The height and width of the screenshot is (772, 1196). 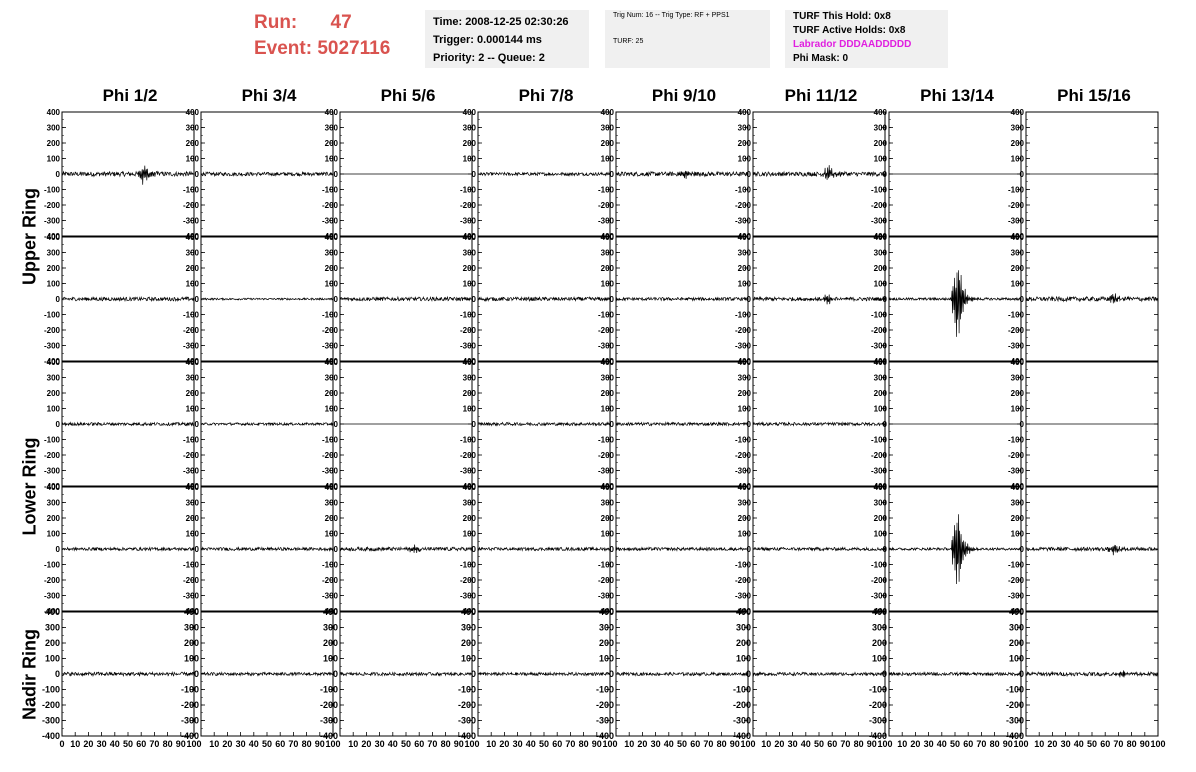 I want to click on run-label: Run:, so click(x=276, y=22).